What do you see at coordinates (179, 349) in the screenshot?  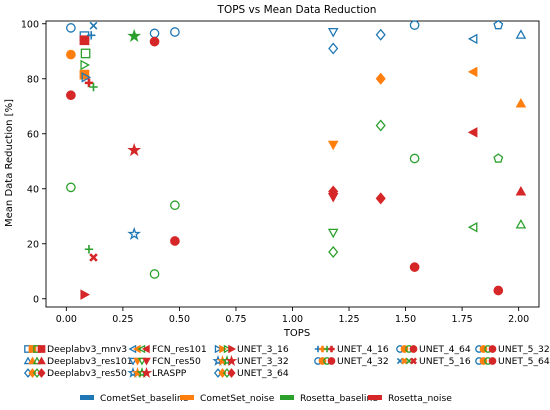 I see `legend-label: FCN_res101` at bounding box center [179, 349].